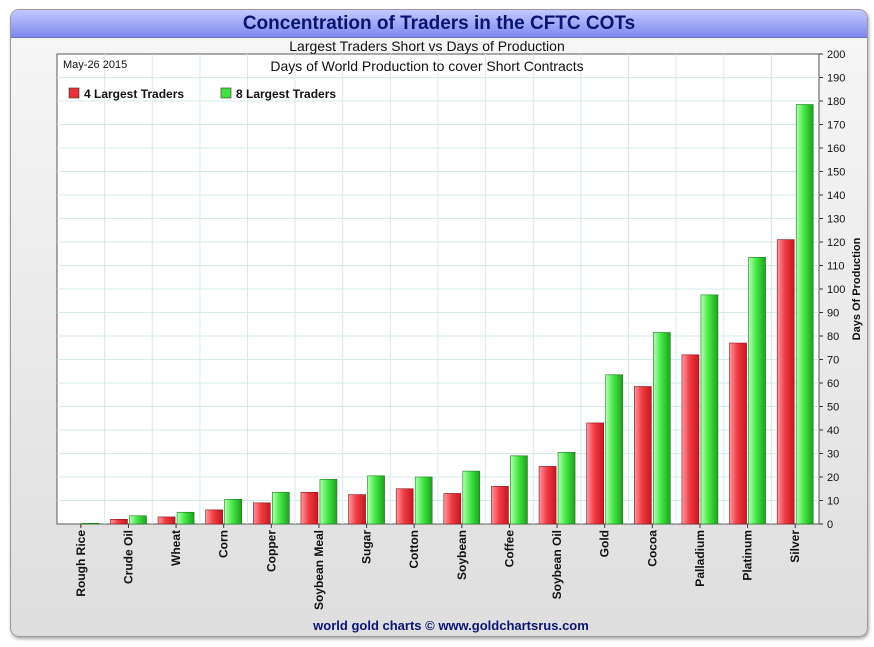  Describe the element at coordinates (795, 546) in the screenshot. I see `x-tick-label: Silver` at that location.